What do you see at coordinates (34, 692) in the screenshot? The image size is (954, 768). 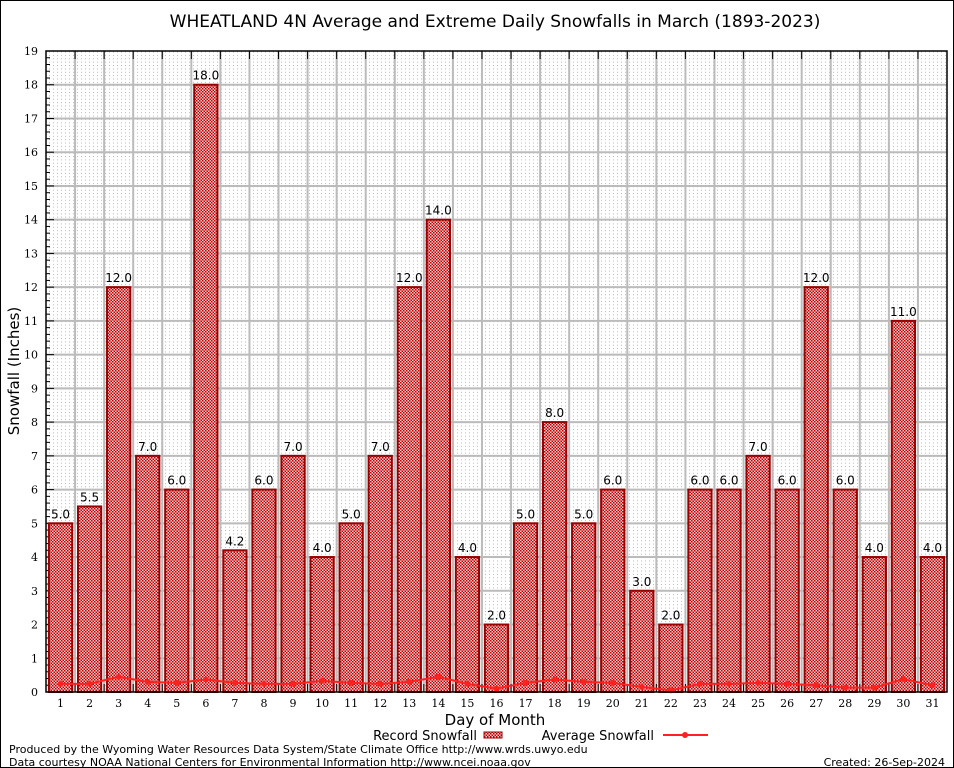 I see `y-tick-label: 0` at bounding box center [34, 692].